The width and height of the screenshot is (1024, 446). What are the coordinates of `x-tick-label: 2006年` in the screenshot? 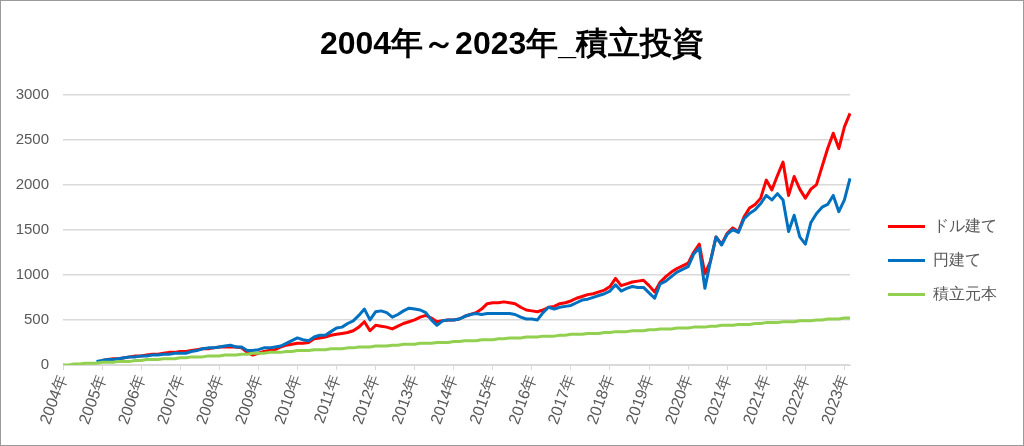 It's located at (131, 399).